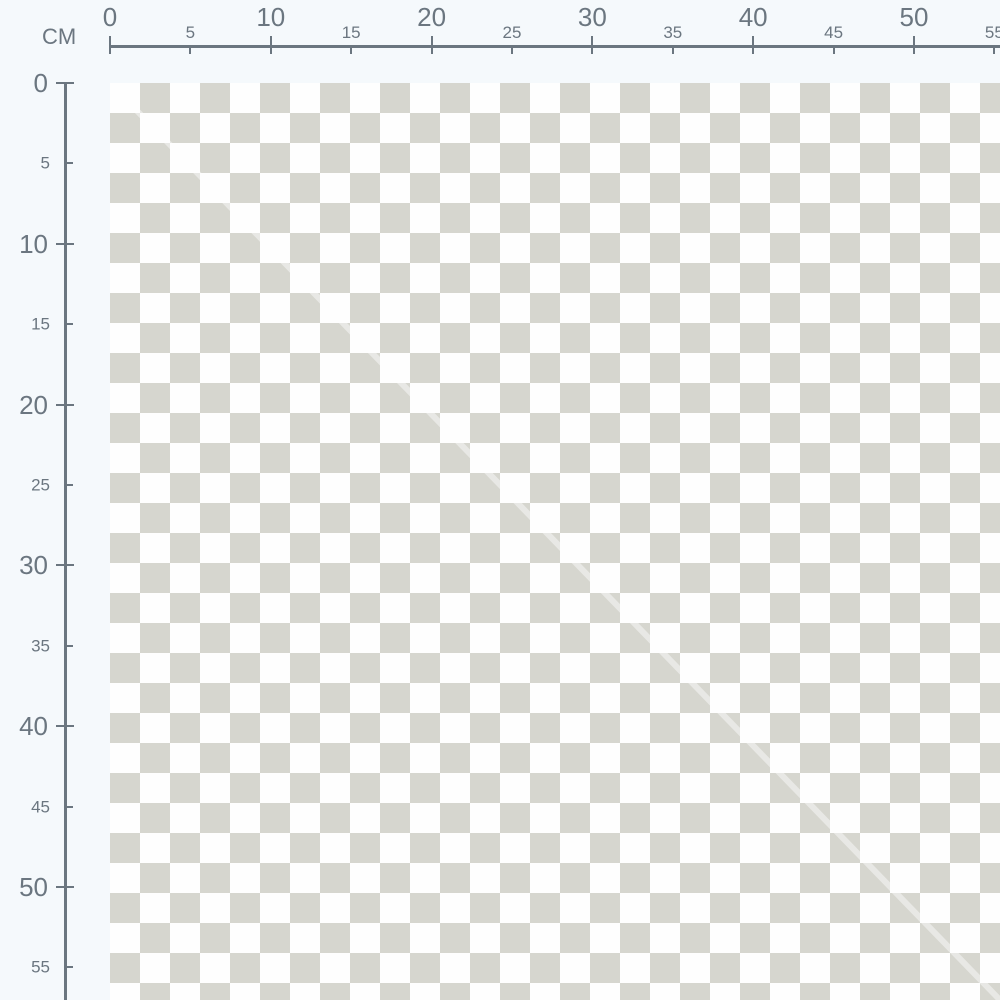 This screenshot has width=1000, height=1000. Describe the element at coordinates (59, 36) in the screenshot. I see `unit-label: CM` at that location.